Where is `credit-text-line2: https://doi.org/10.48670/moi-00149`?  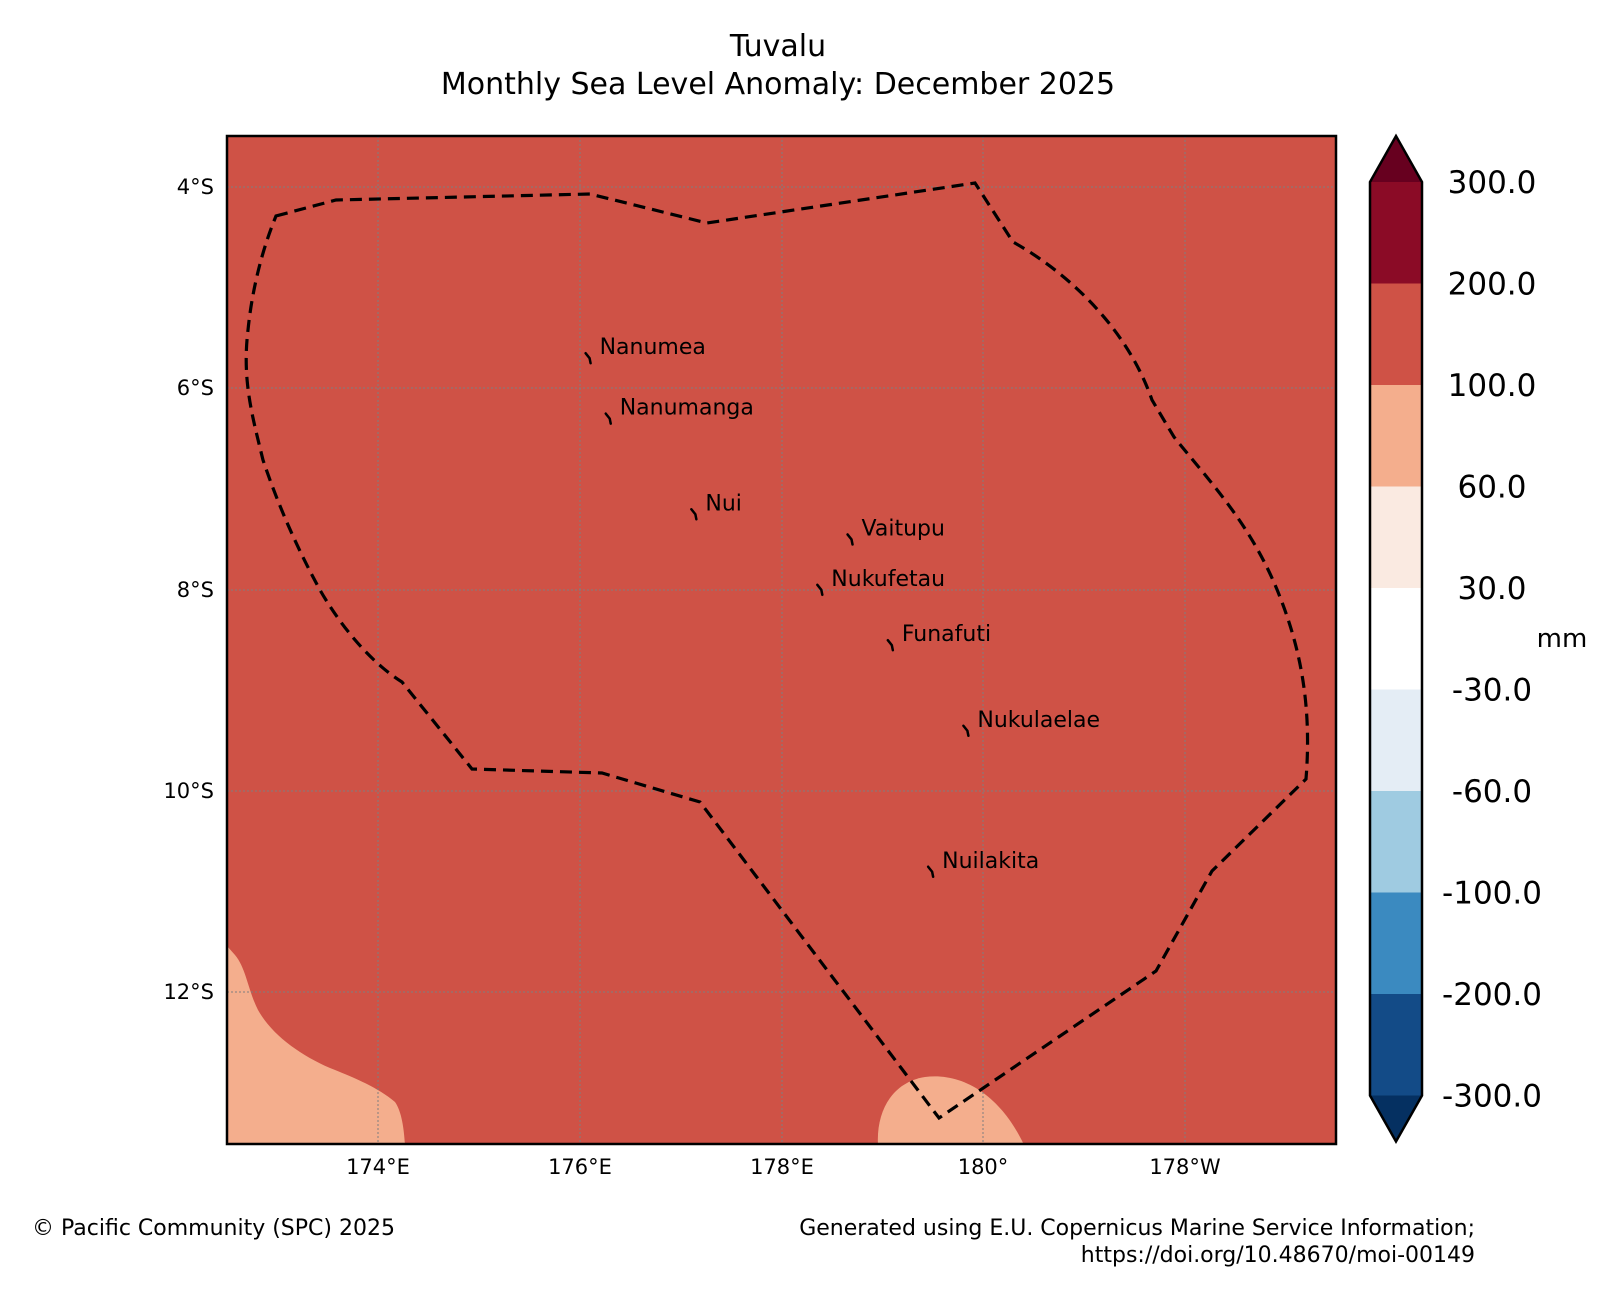
credit-text-line2: https://doi.org/10.48670/moi-00149 is located at coordinates (1277, 1255).